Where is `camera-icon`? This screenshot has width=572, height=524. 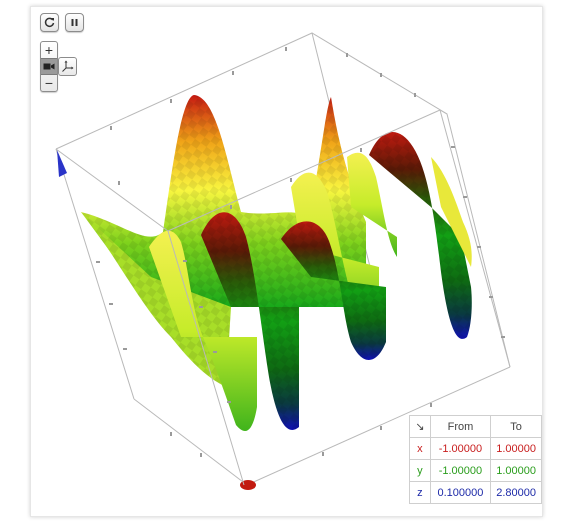
camera-icon is located at coordinates (49, 66).